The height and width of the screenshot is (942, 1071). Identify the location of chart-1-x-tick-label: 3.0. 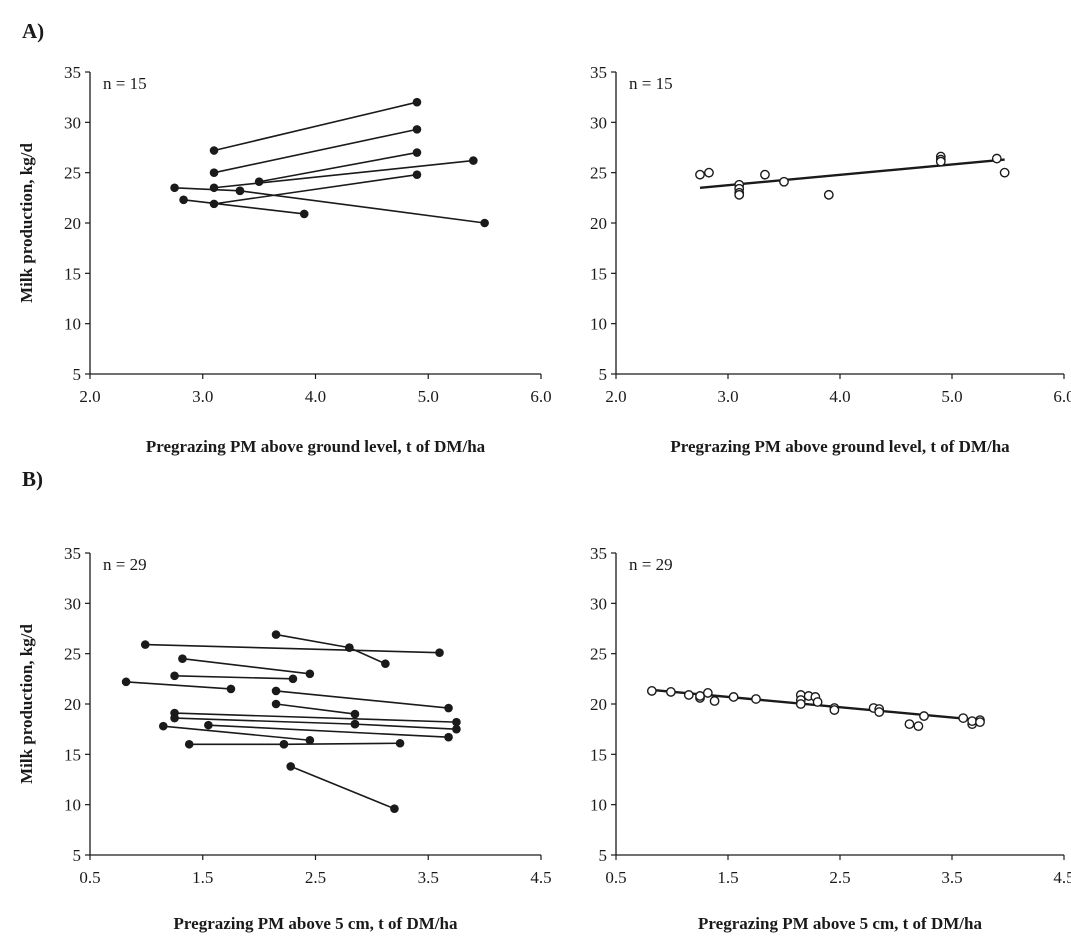
(202, 396).